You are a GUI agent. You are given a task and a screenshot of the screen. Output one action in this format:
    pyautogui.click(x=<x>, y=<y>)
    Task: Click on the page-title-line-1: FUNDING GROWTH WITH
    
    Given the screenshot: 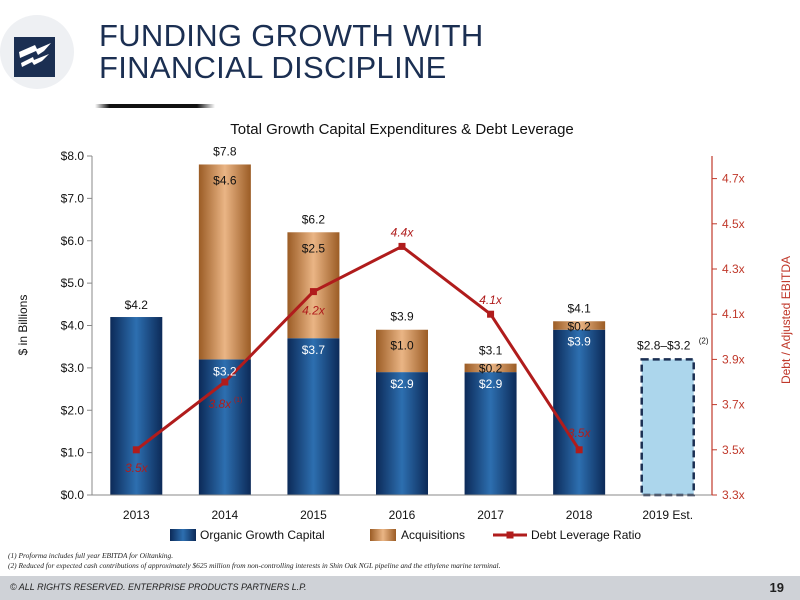 What is the action you would take?
    pyautogui.click(x=291, y=35)
    